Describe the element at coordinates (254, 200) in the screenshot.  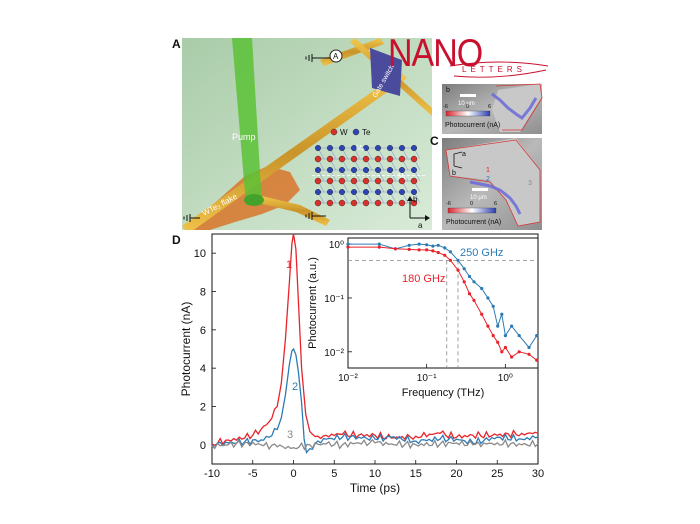
I see `pump-spot` at that location.